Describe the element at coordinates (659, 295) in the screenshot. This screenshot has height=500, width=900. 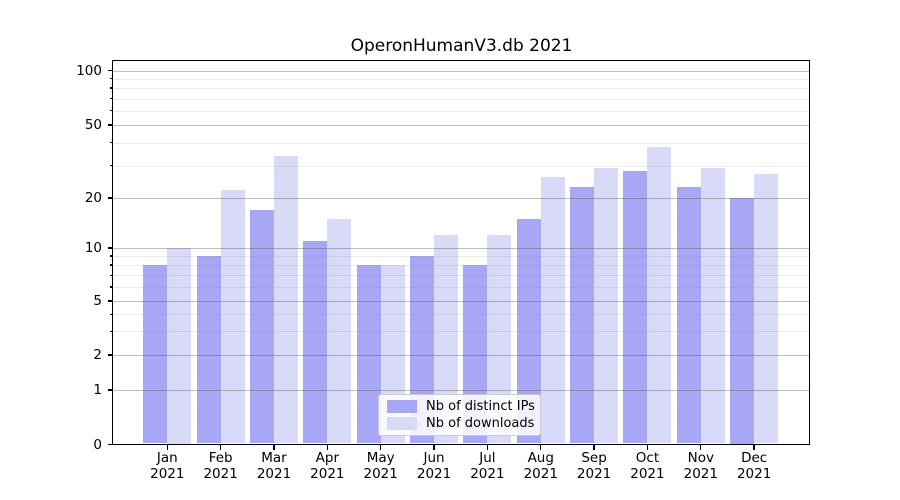
I see `bar-nb-of-downloads-oct` at that location.